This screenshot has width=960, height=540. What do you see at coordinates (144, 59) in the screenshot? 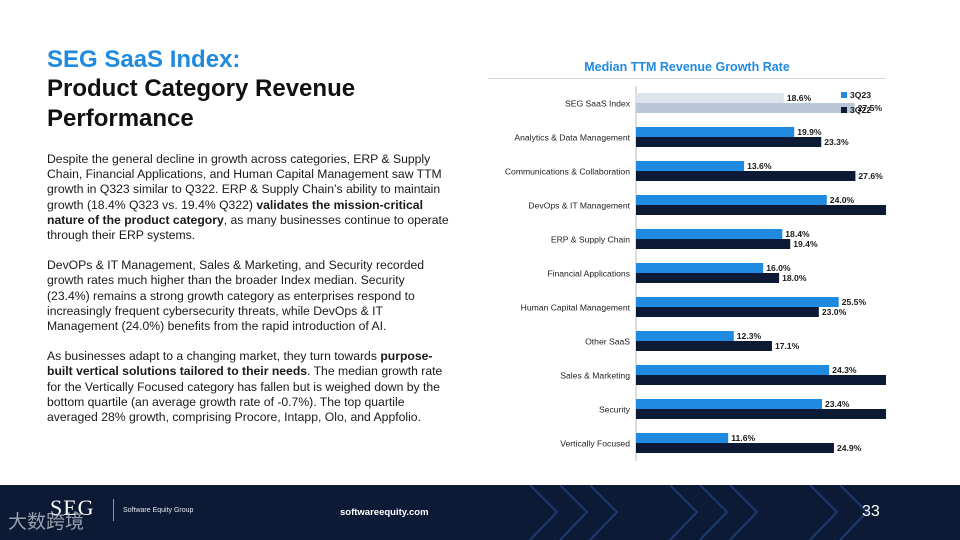
I see `title-line-1: SEG SaaS Index:` at bounding box center [144, 59].